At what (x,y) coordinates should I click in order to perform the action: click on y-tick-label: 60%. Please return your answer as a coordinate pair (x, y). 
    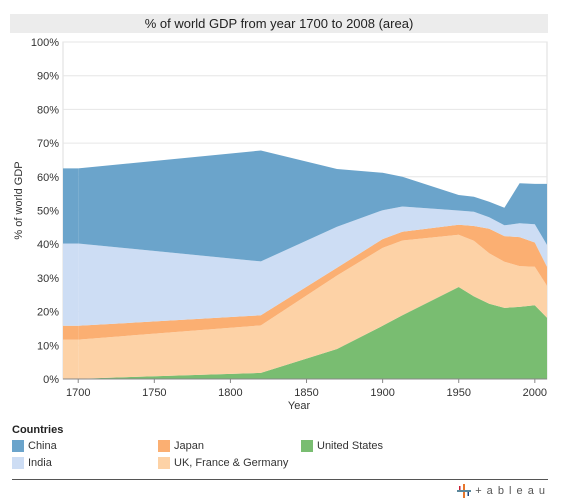
    Looking at the image, I should click on (48, 178).